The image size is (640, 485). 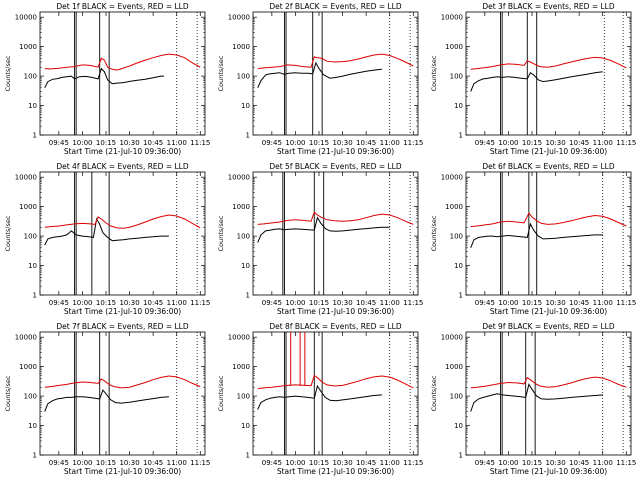 What do you see at coordinates (548, 6) in the screenshot?
I see `chart-title: Det 3f BLACK = Events, RED = LLD` at bounding box center [548, 6].